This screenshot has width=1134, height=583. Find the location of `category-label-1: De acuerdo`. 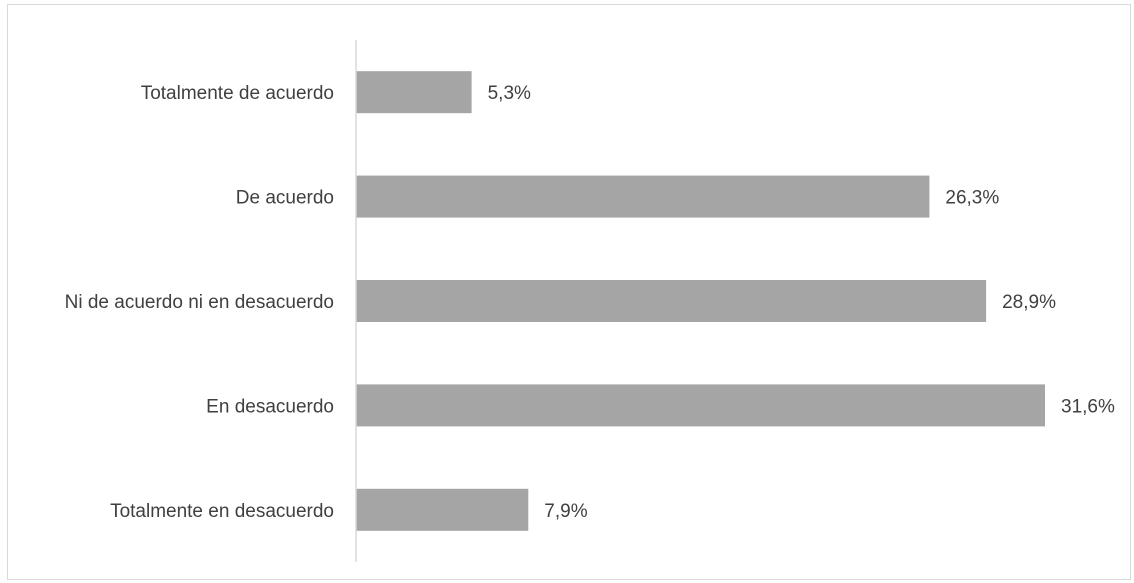

category-label-1: De acuerdo is located at coordinates (285, 198).